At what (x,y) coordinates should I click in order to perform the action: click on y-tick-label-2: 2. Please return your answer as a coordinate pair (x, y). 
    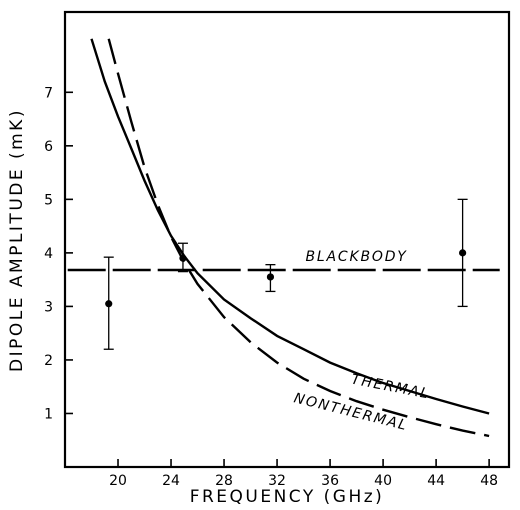
    Looking at the image, I should click on (48, 361).